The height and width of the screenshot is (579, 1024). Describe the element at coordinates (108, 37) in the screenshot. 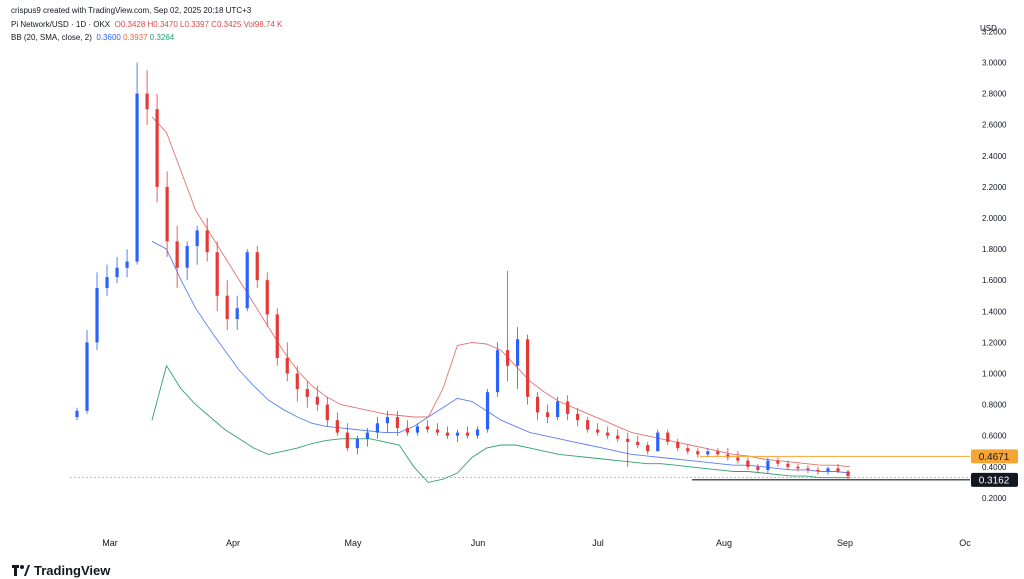

I see `bb-basis-value: 0.3600` at that location.